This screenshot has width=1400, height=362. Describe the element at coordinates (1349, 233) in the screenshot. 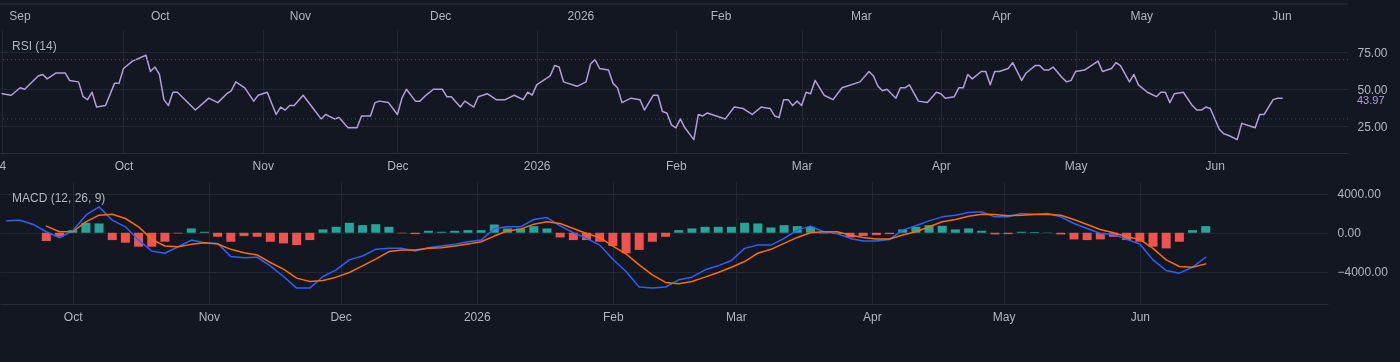

I see `y-tick-label: 0.00` at that location.